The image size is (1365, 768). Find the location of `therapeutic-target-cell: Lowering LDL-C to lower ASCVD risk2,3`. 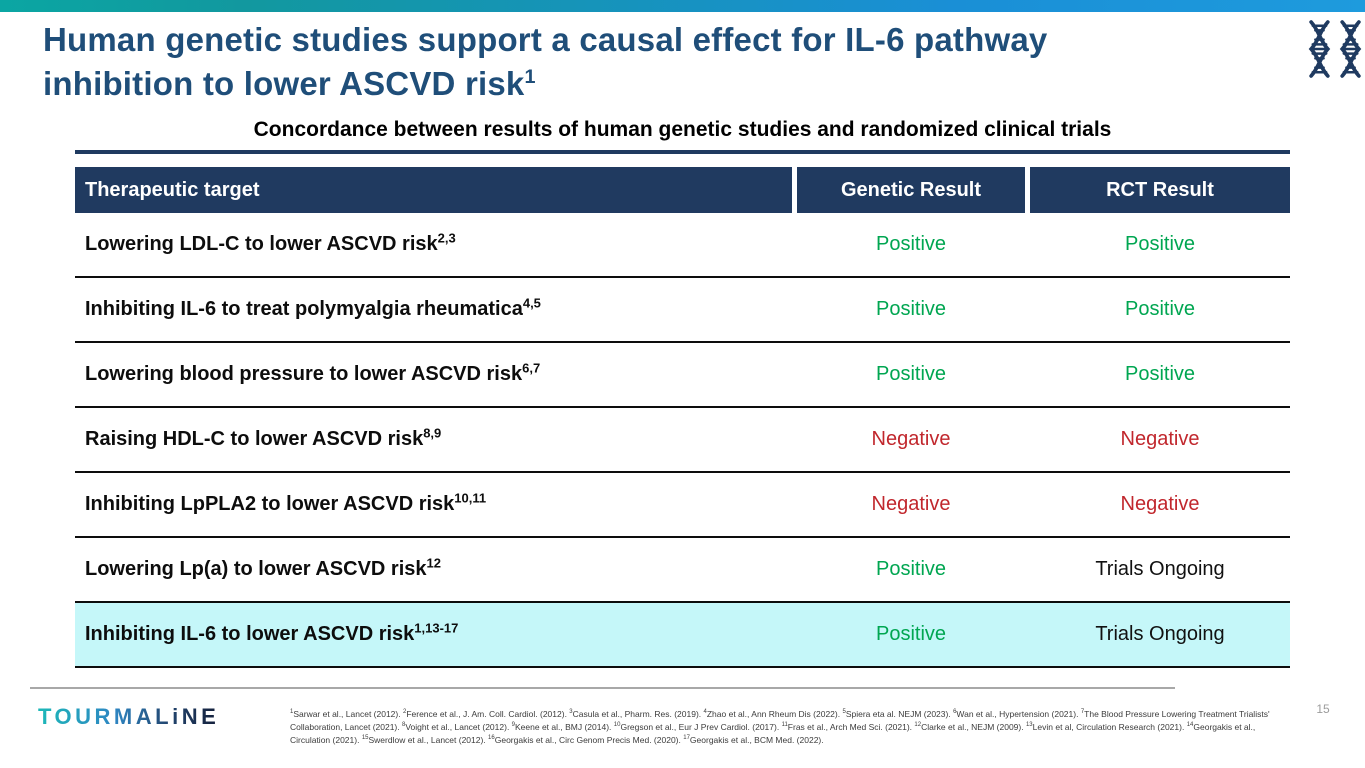

therapeutic-target-cell: Lowering LDL-C to lower ASCVD risk2,3 is located at coordinates (270, 242).